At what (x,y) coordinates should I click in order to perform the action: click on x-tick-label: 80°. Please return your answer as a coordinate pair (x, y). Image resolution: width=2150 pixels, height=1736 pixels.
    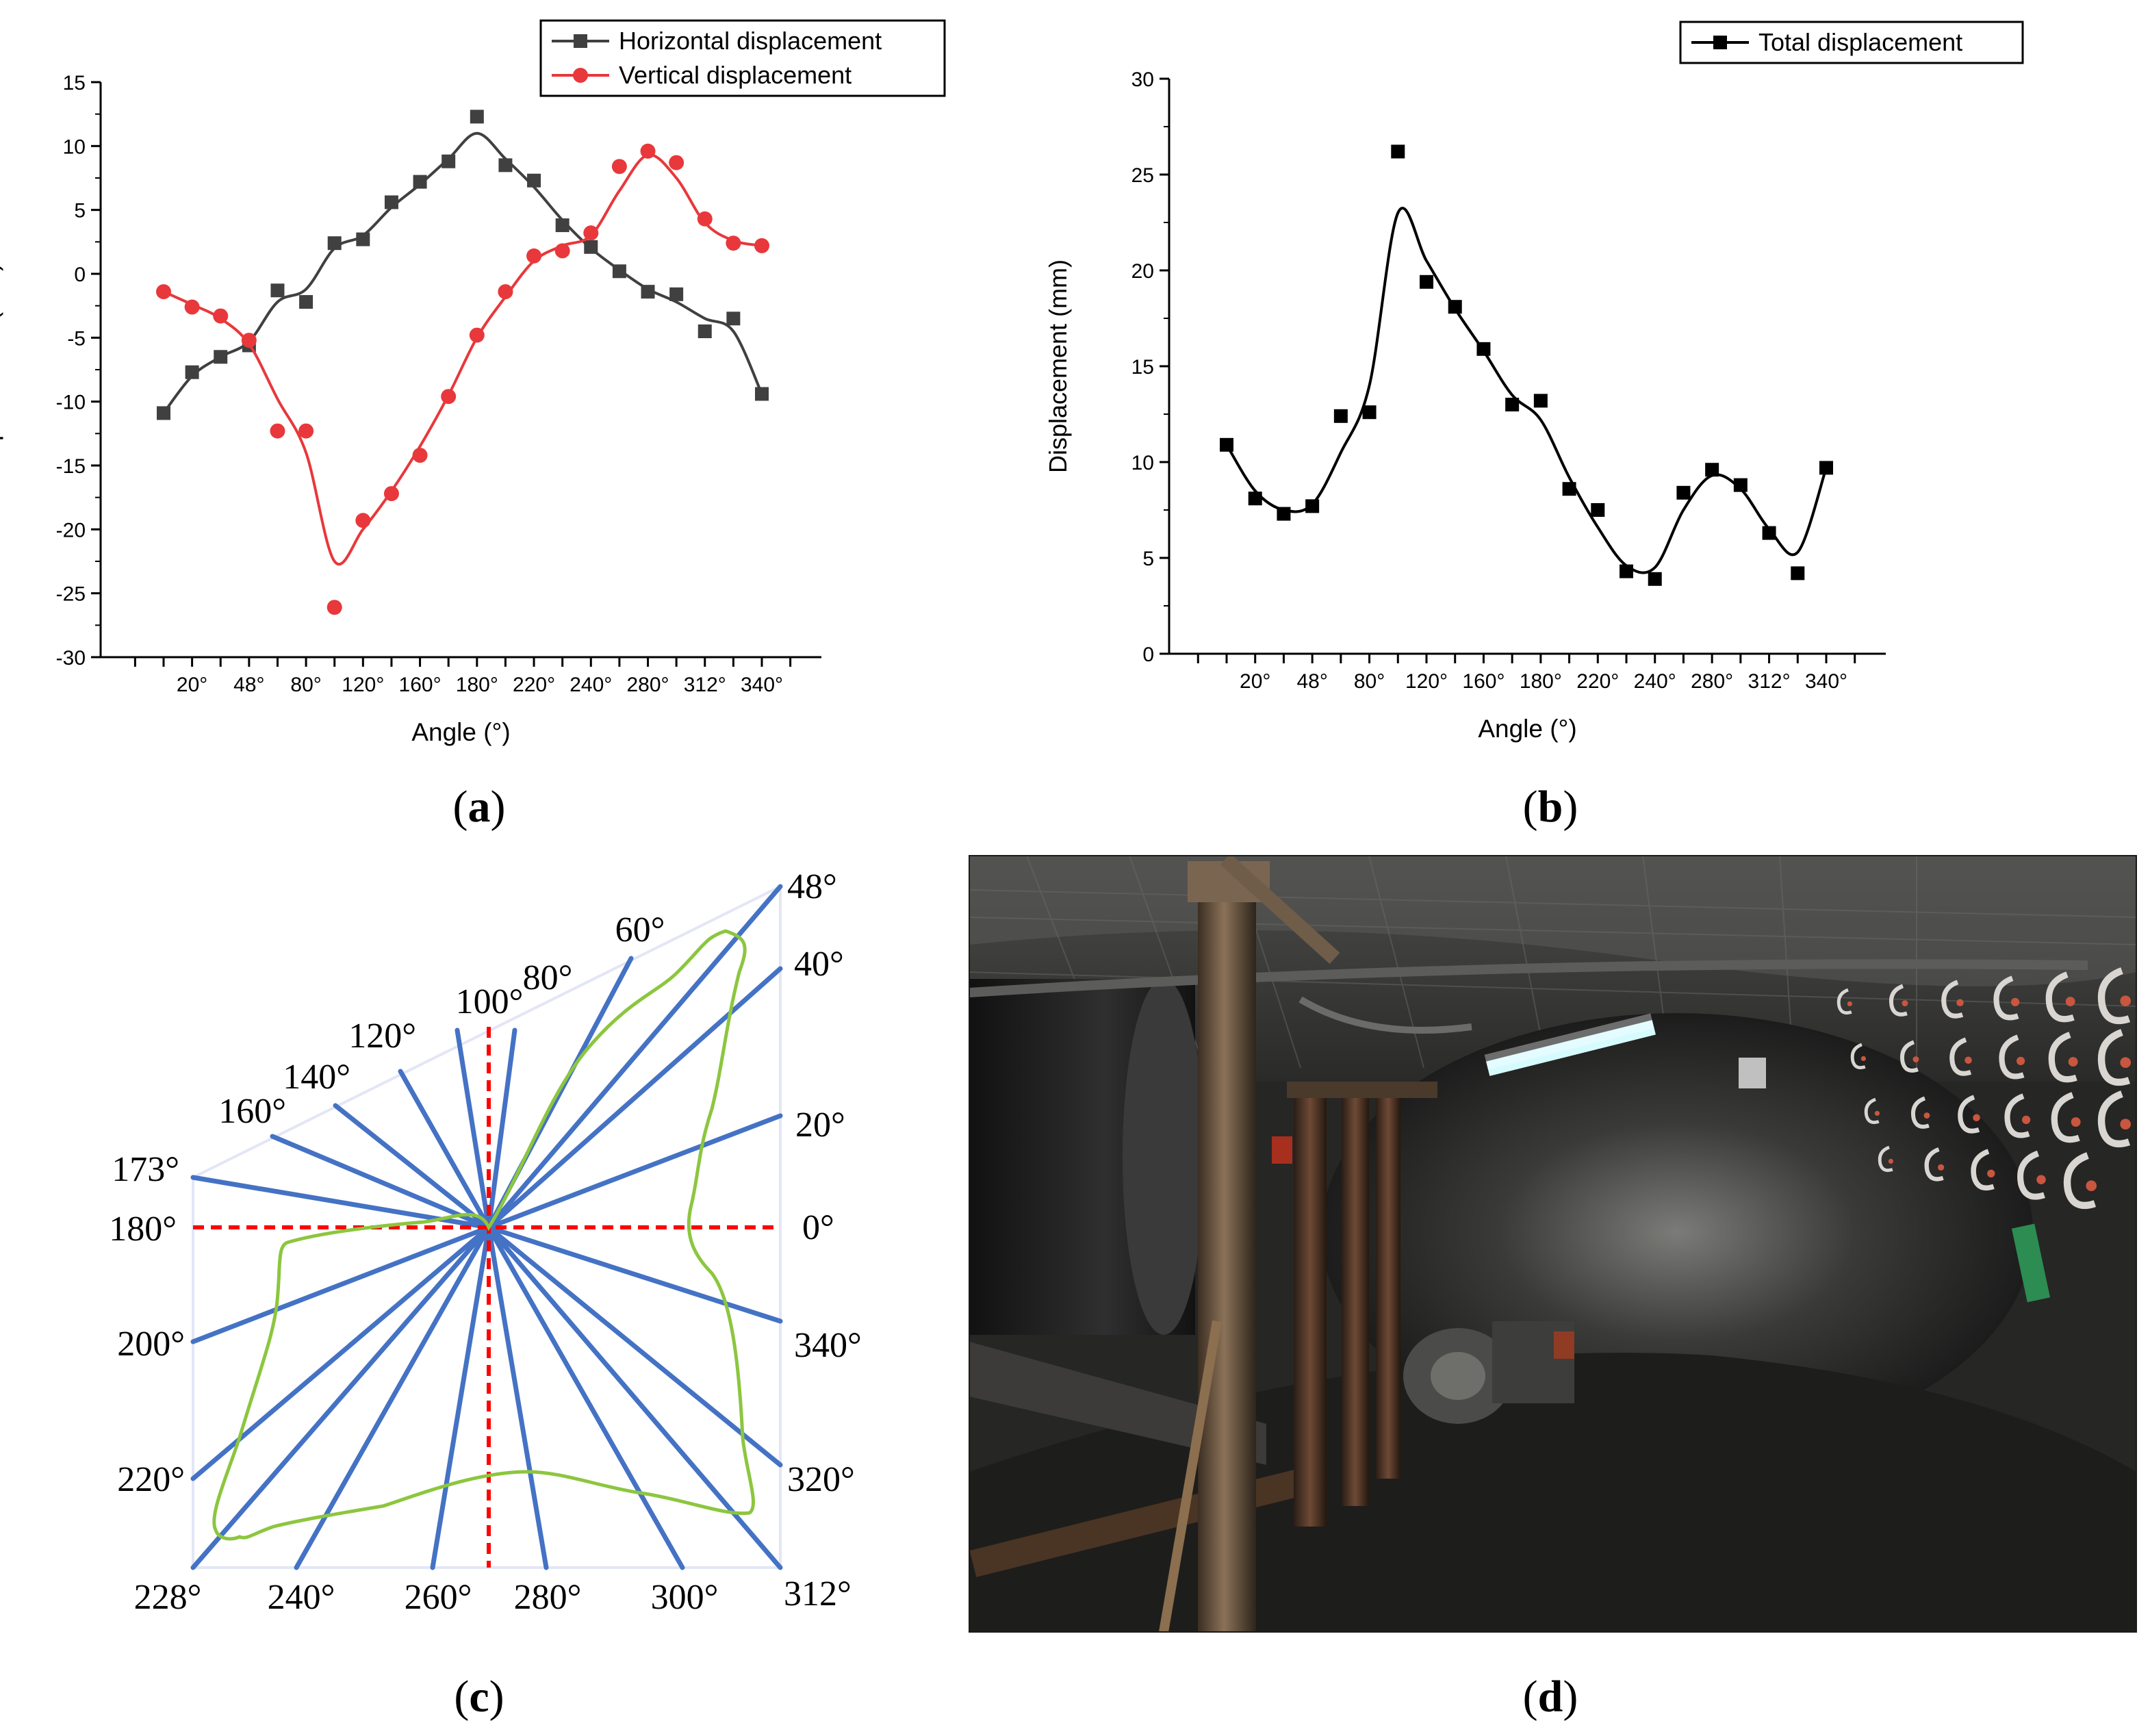
    Looking at the image, I should click on (1369, 681).